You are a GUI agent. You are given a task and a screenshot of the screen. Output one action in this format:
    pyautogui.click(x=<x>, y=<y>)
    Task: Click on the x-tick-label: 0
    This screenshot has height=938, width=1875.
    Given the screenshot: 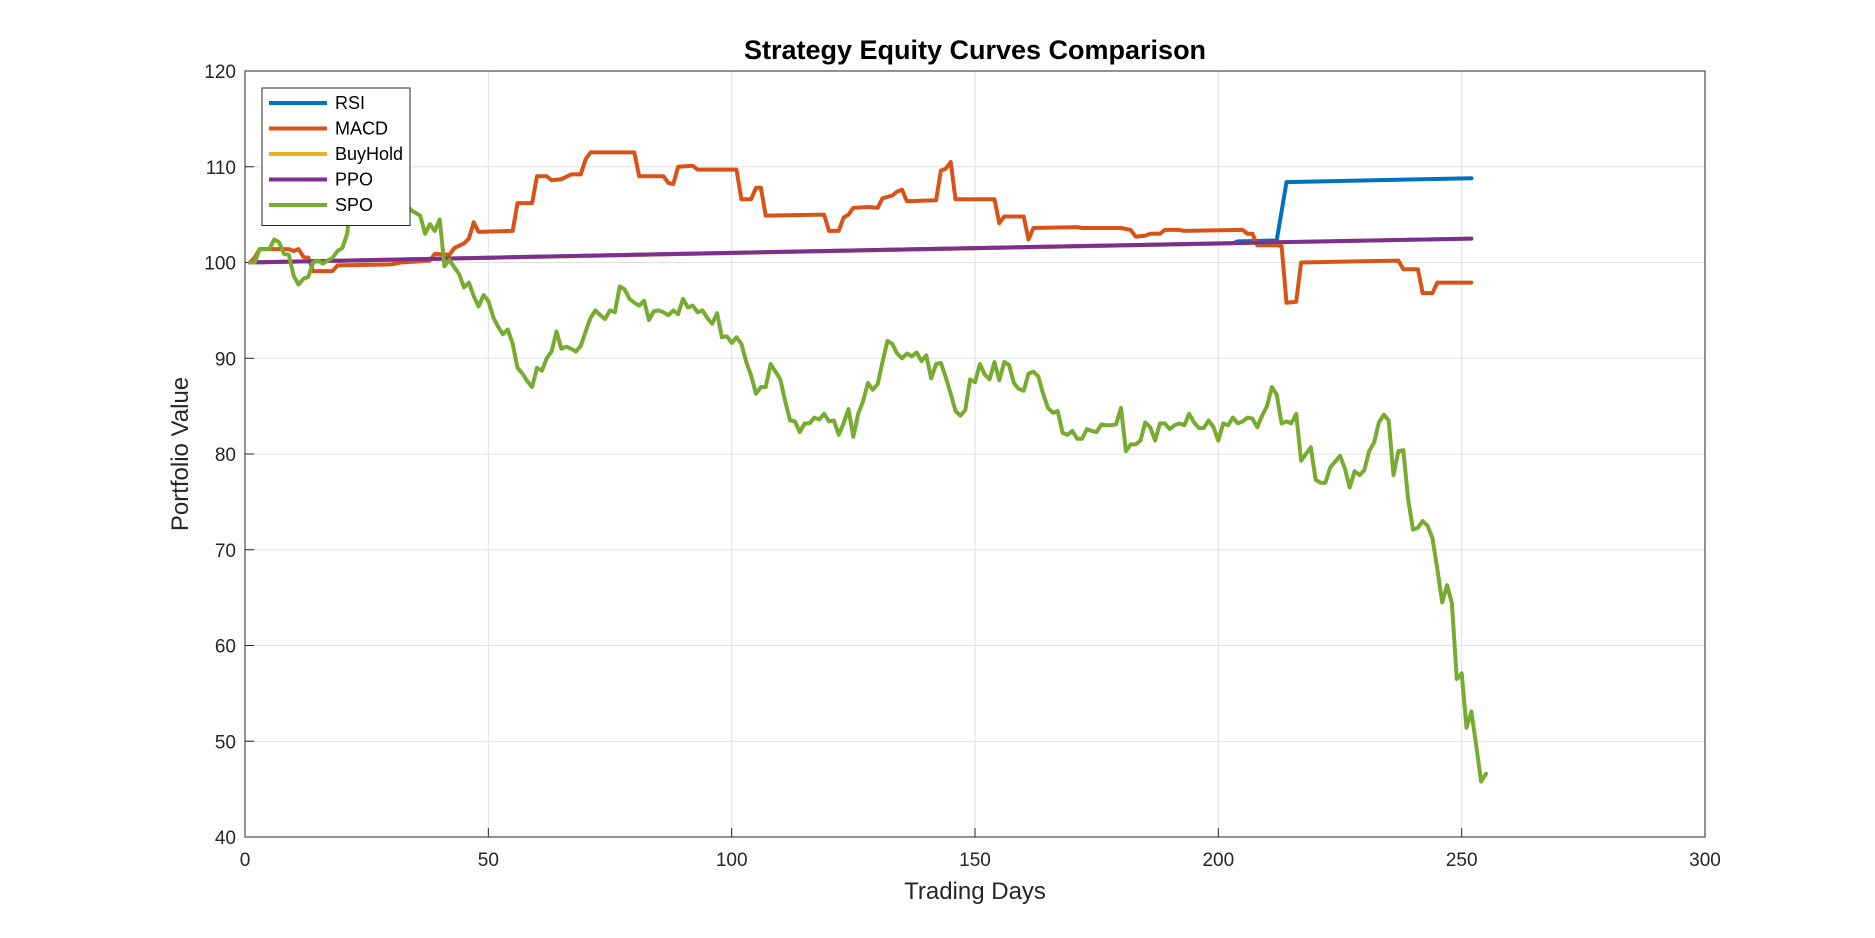 What is the action you would take?
    pyautogui.click(x=245, y=860)
    